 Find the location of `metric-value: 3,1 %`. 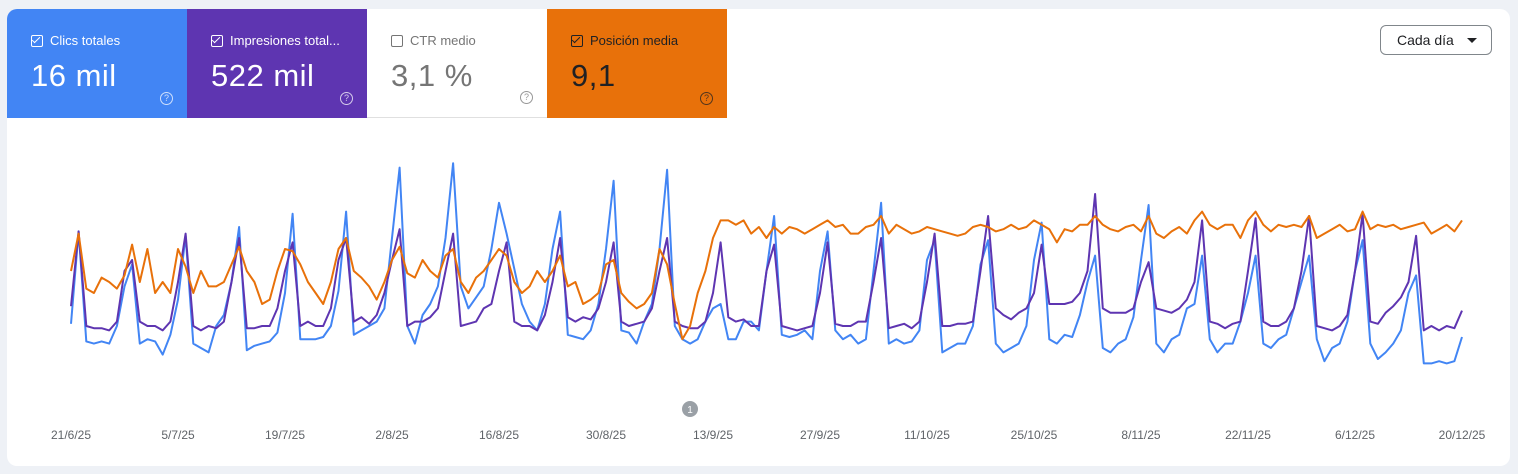

metric-value: 3,1 % is located at coordinates (432, 75).